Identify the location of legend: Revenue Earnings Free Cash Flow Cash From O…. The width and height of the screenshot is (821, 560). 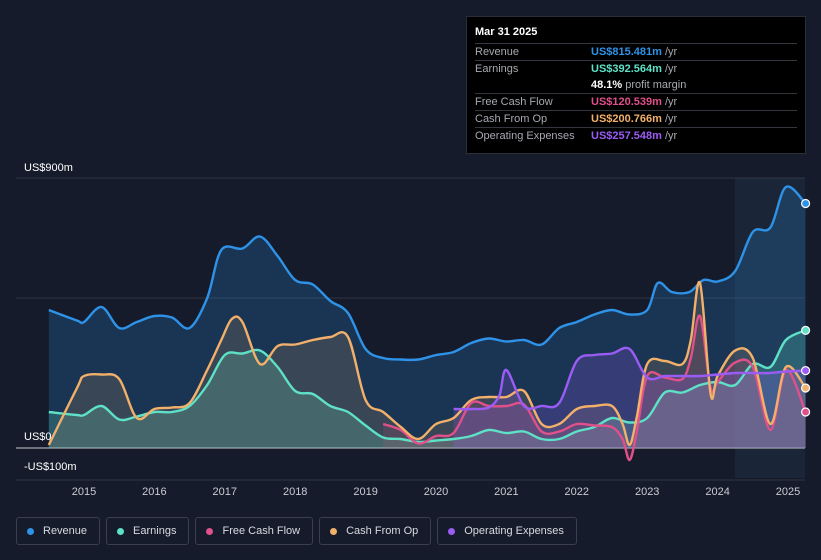
(296, 531).